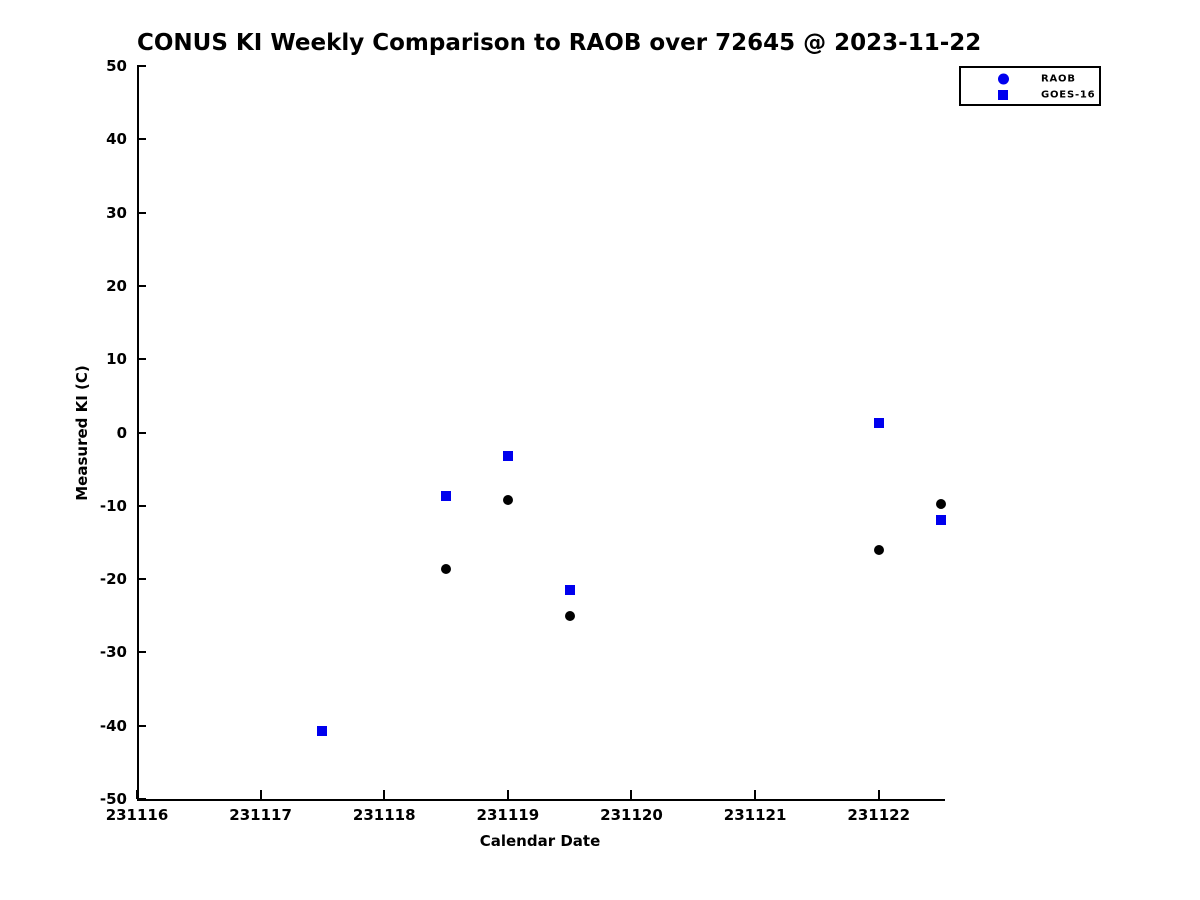 The height and width of the screenshot is (900, 1200). I want to click on y-tick-label: 20, so click(116, 285).